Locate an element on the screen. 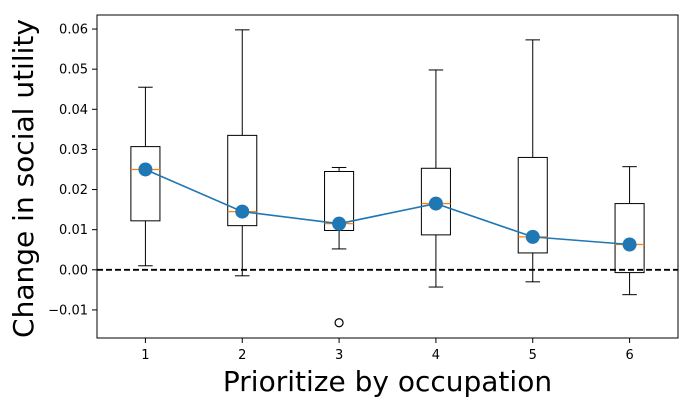 The width and height of the screenshot is (686, 406). mean-series-line is located at coordinates (387, 207).